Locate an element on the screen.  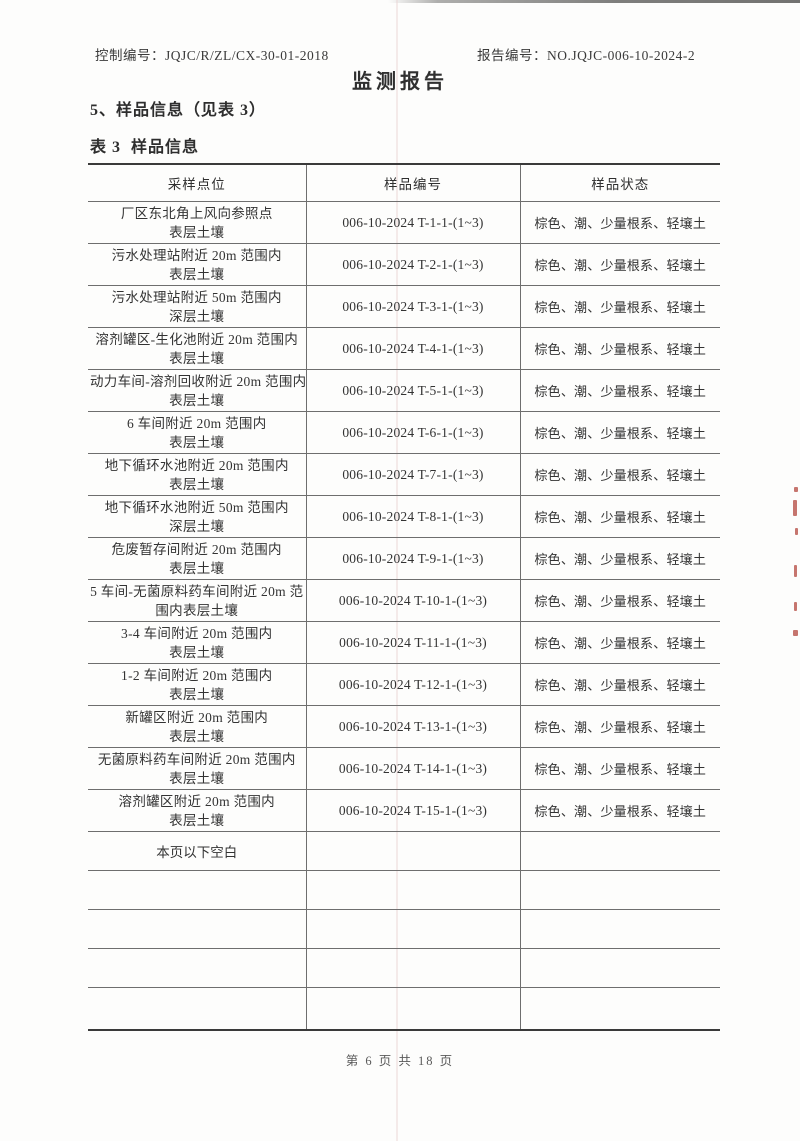
location-line-1: 6 车间附近 20m 范围内 is located at coordinates (196, 423).